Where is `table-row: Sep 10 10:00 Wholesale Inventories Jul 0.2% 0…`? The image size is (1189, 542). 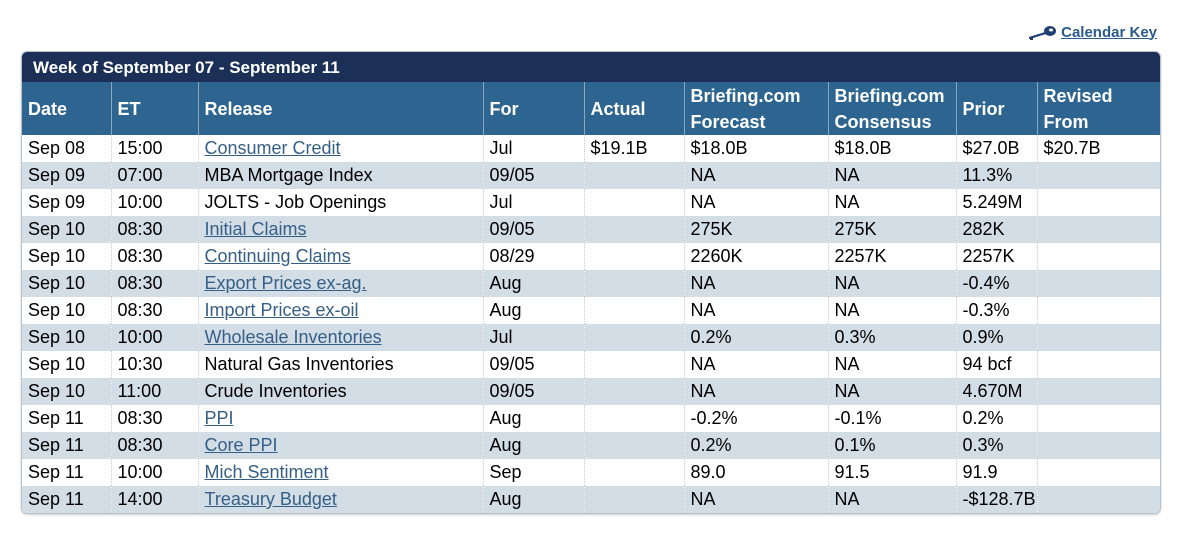 table-row: Sep 10 10:00 Wholesale Inventories Jul 0.2% 0… is located at coordinates (591, 337).